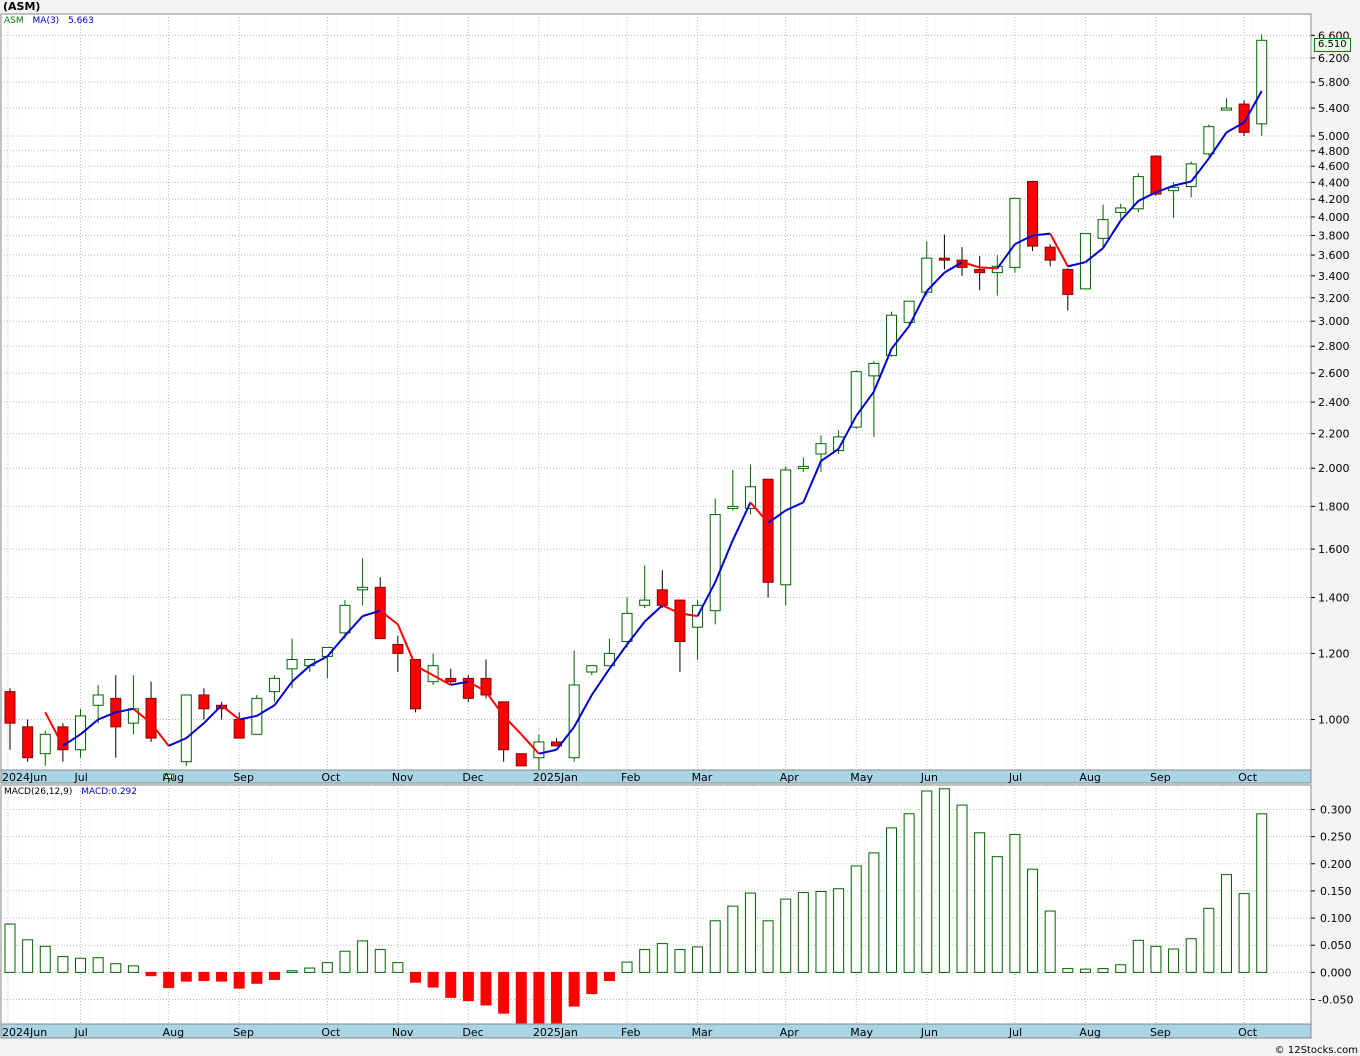 Image resolution: width=1360 pixels, height=1056 pixels. Describe the element at coordinates (1336, 864) in the screenshot. I see `macd-tick-label: 0.200` at that location.